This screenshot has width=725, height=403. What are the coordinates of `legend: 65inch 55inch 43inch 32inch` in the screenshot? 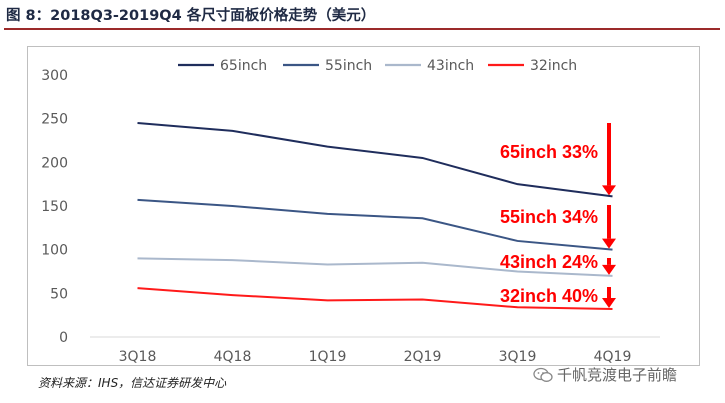 It's located at (377, 66).